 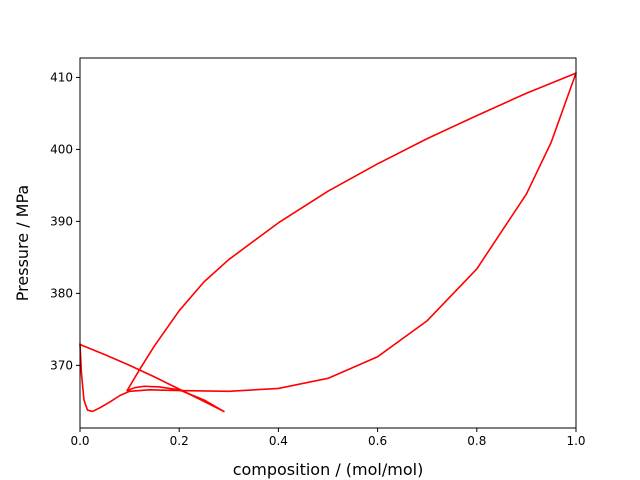 I want to click on y-tick-label: 400, so click(x=61, y=149).